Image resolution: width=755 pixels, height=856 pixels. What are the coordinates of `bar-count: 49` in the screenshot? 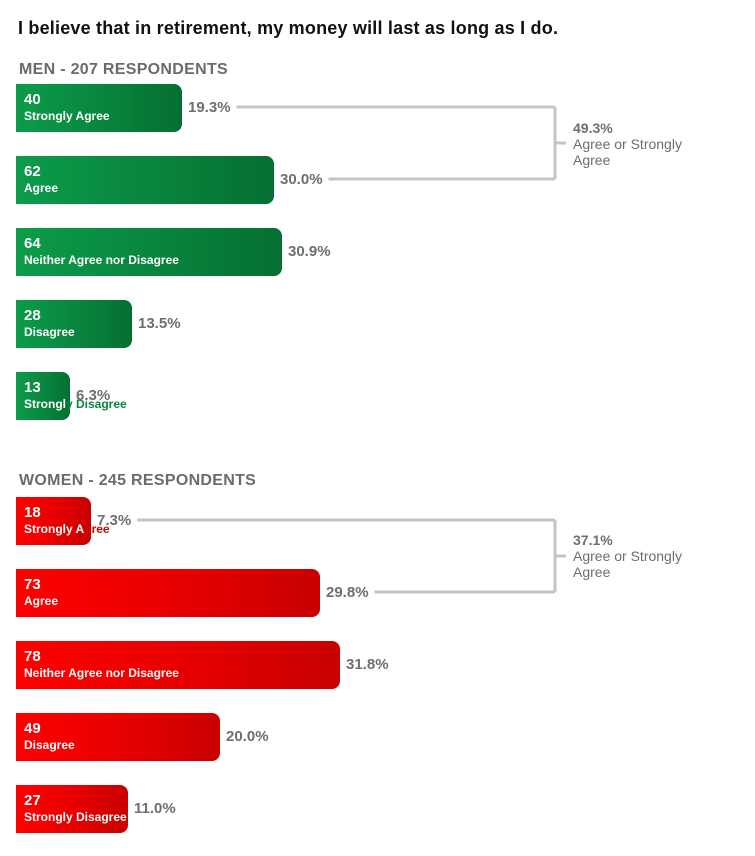 It's located at (32, 728).